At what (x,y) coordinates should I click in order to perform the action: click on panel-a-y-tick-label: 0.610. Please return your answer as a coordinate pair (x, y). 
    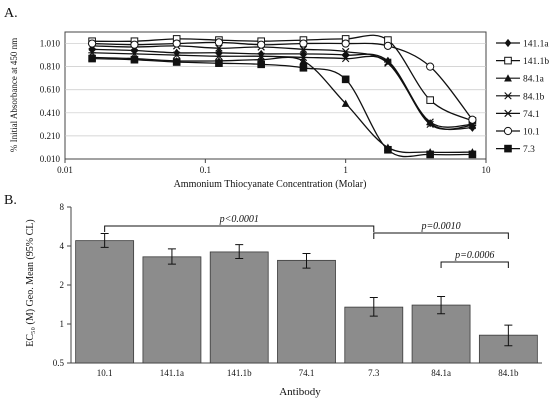
    Looking at the image, I should click on (50, 90).